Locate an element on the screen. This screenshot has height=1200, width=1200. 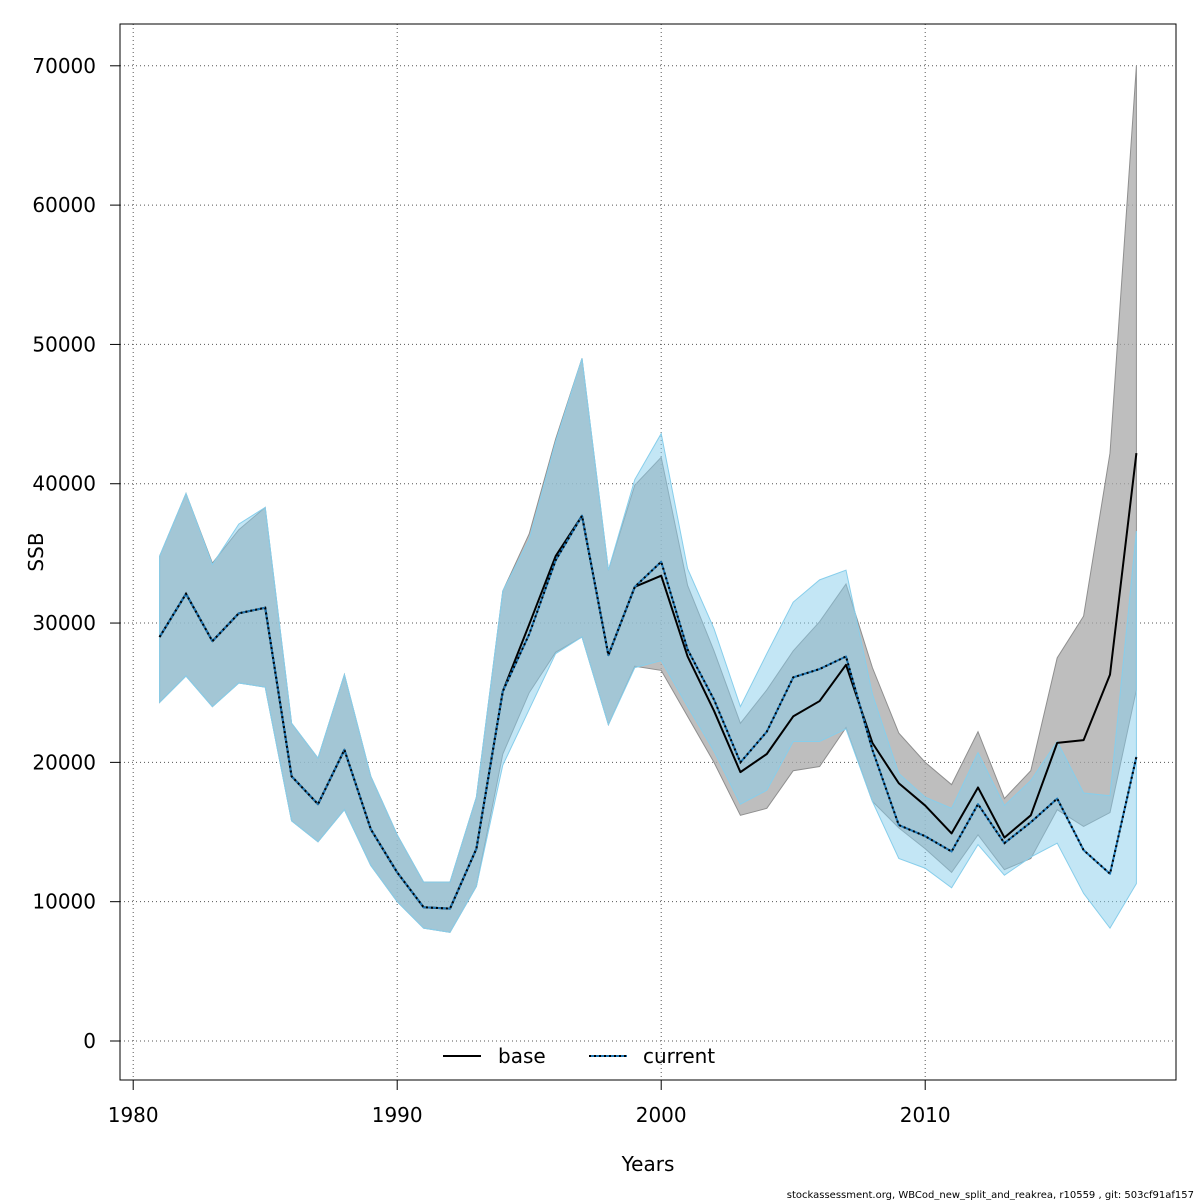
x-tick-label-2010: 2010 is located at coordinates (925, 1115).